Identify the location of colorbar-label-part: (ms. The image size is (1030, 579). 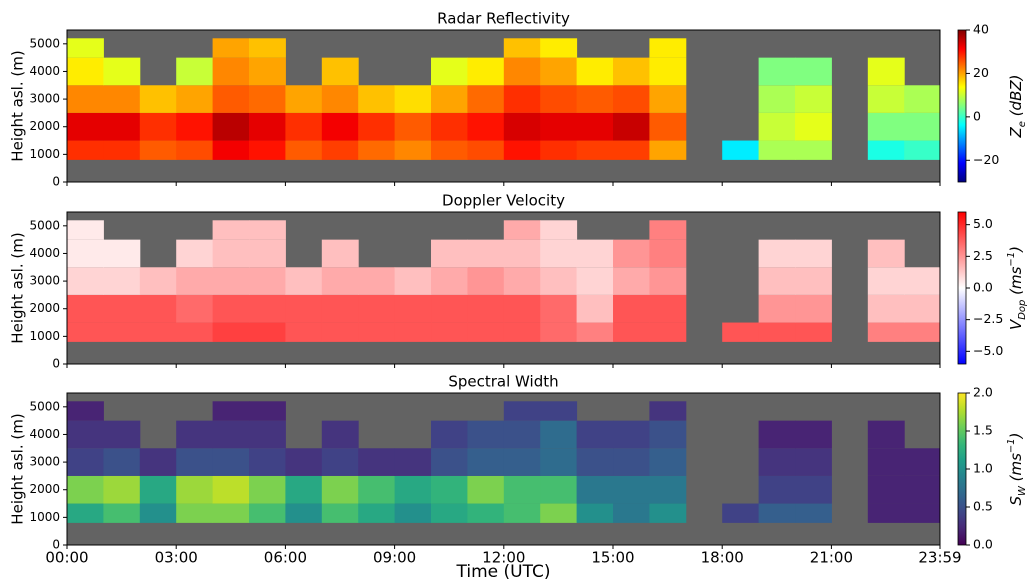
(1016, 282).